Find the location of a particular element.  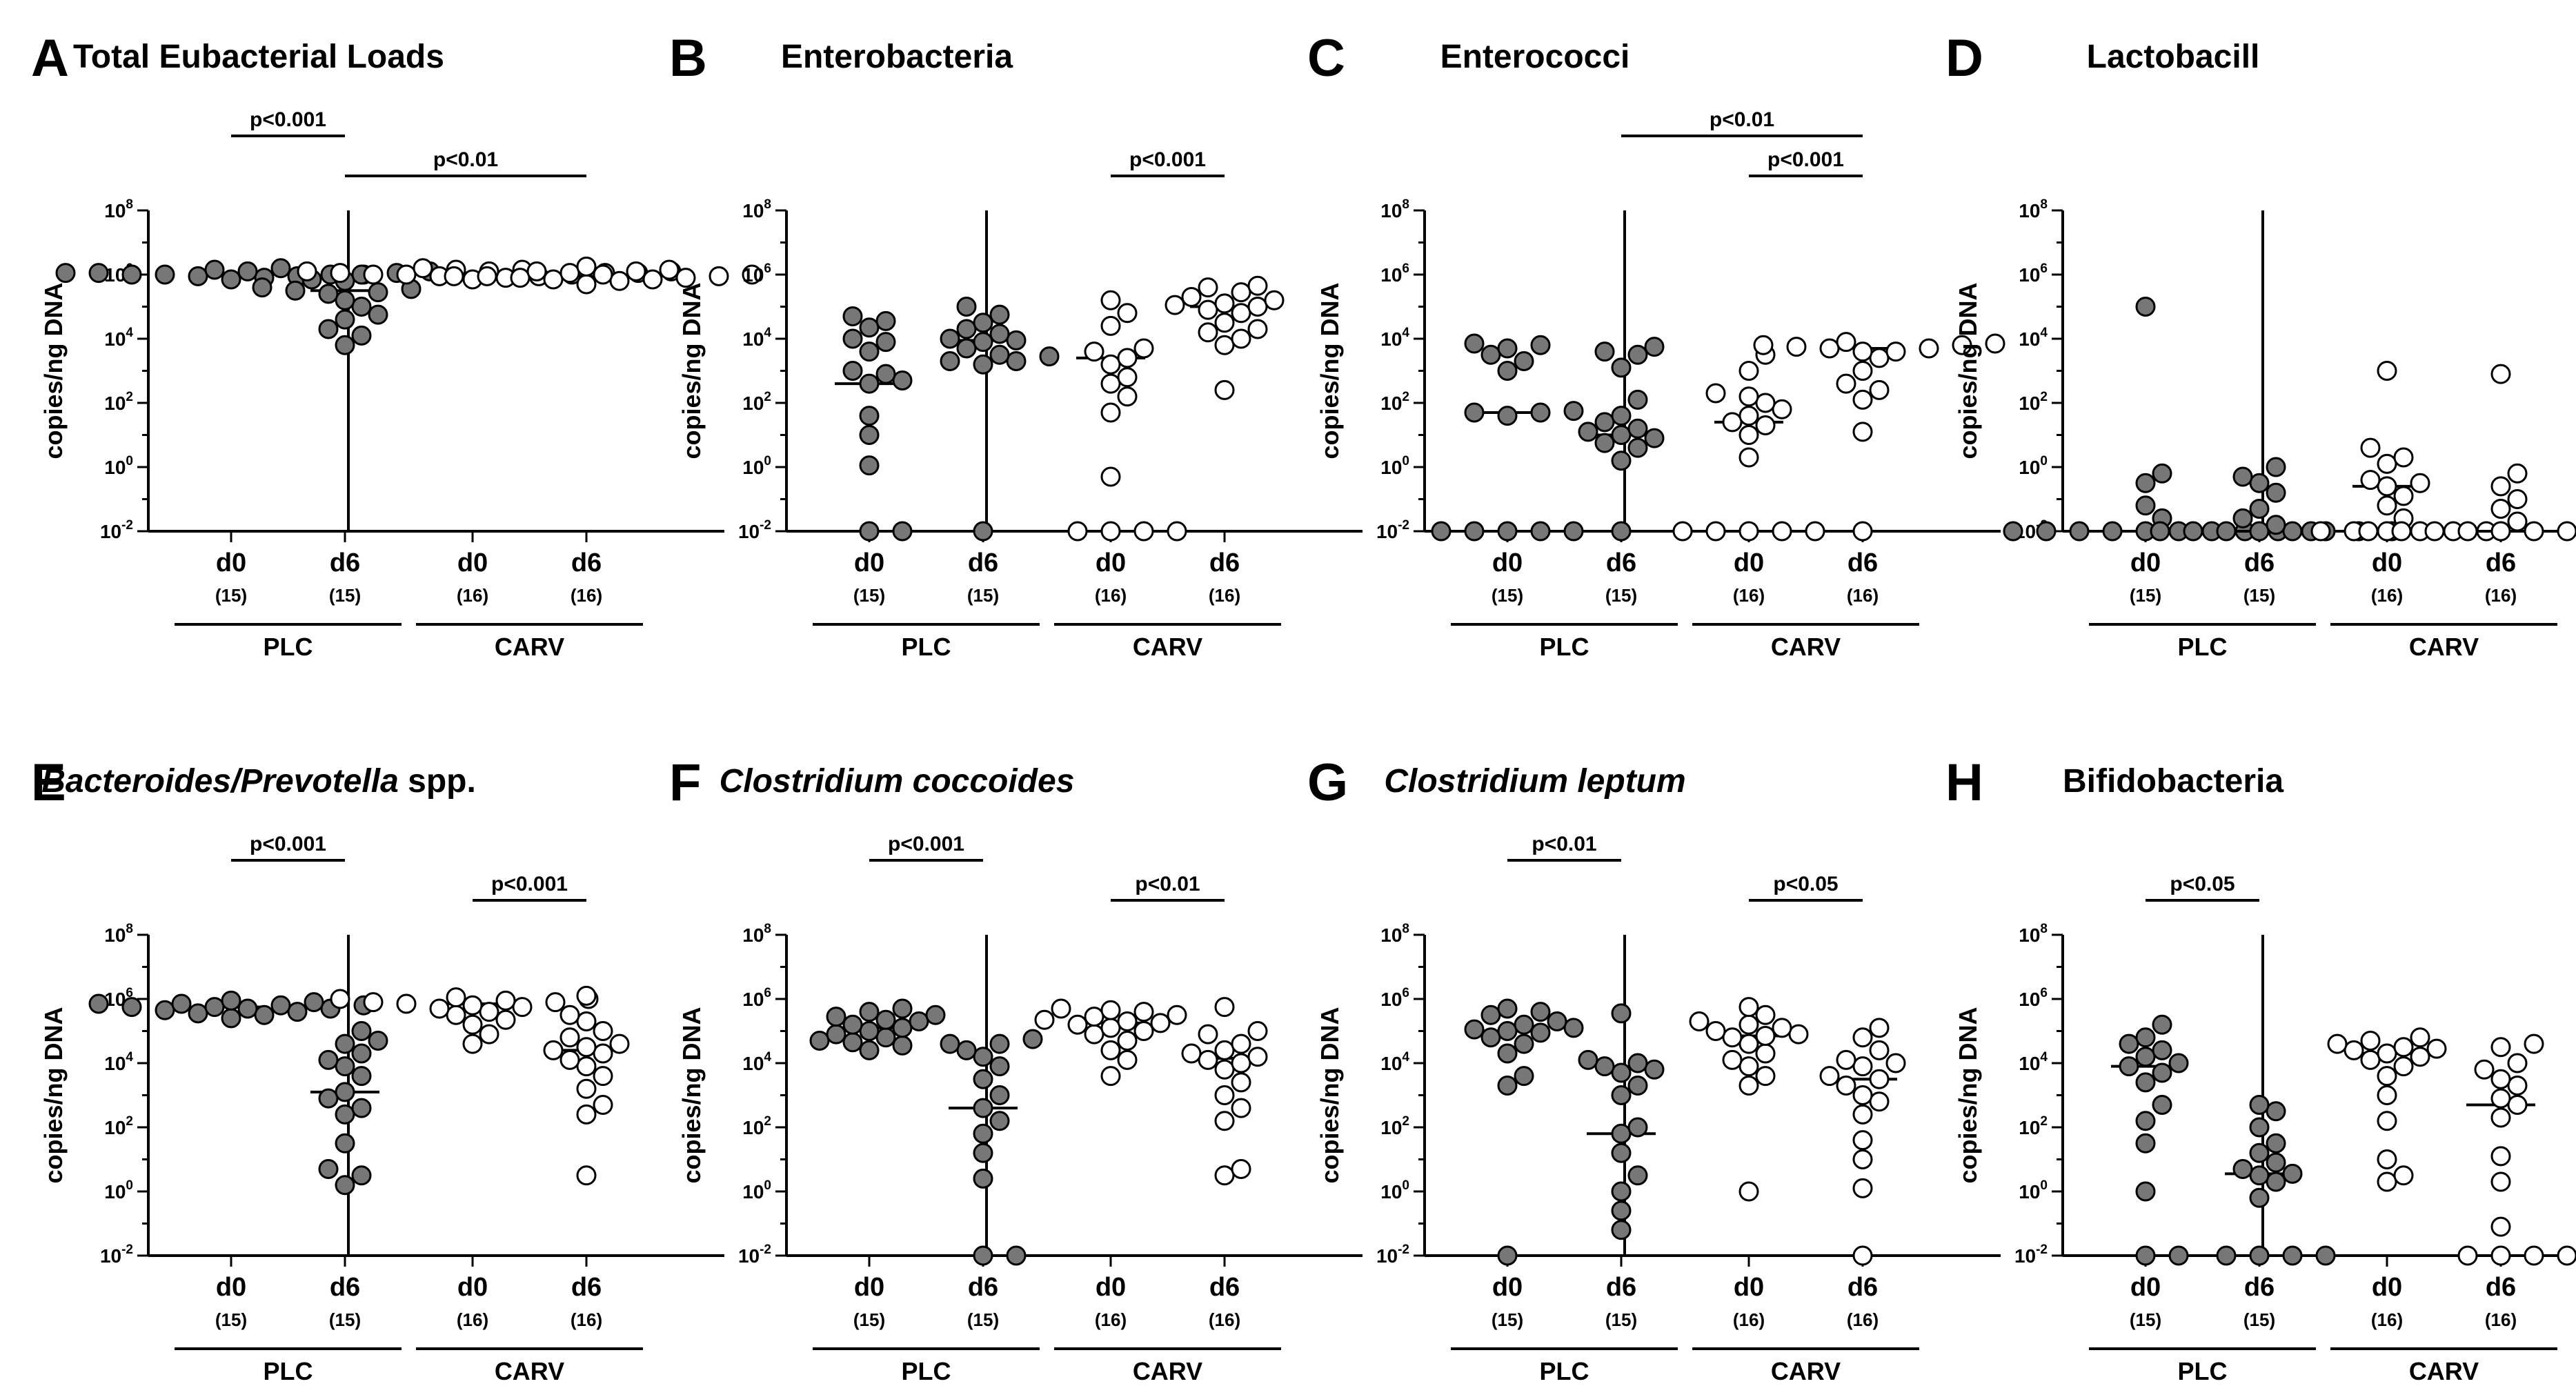

x-sample-size: (15) is located at coordinates (1621, 595).